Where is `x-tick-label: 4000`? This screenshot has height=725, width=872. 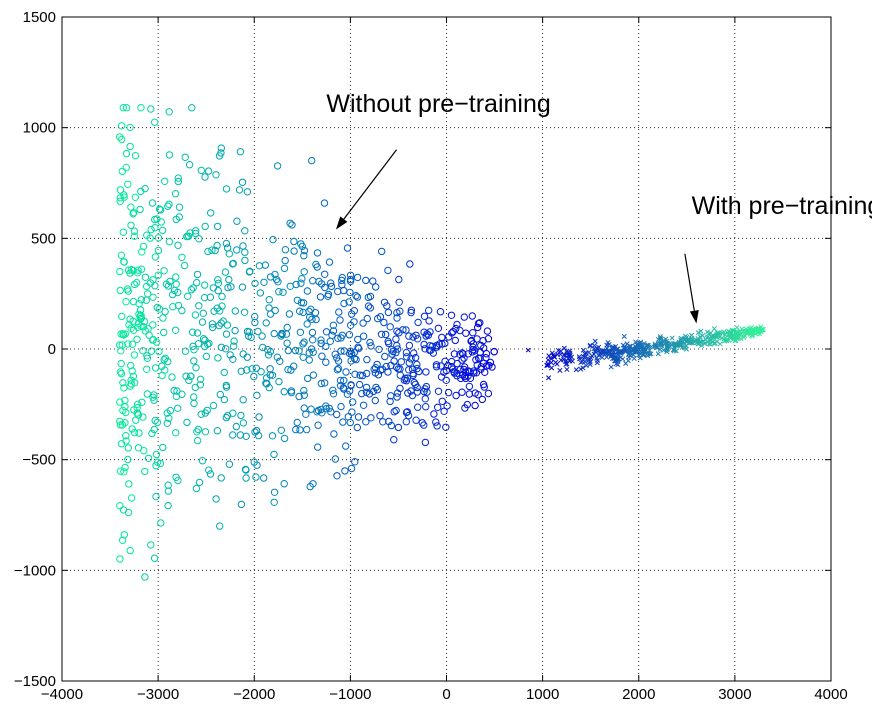
x-tick-label: 4000 is located at coordinates (830, 694).